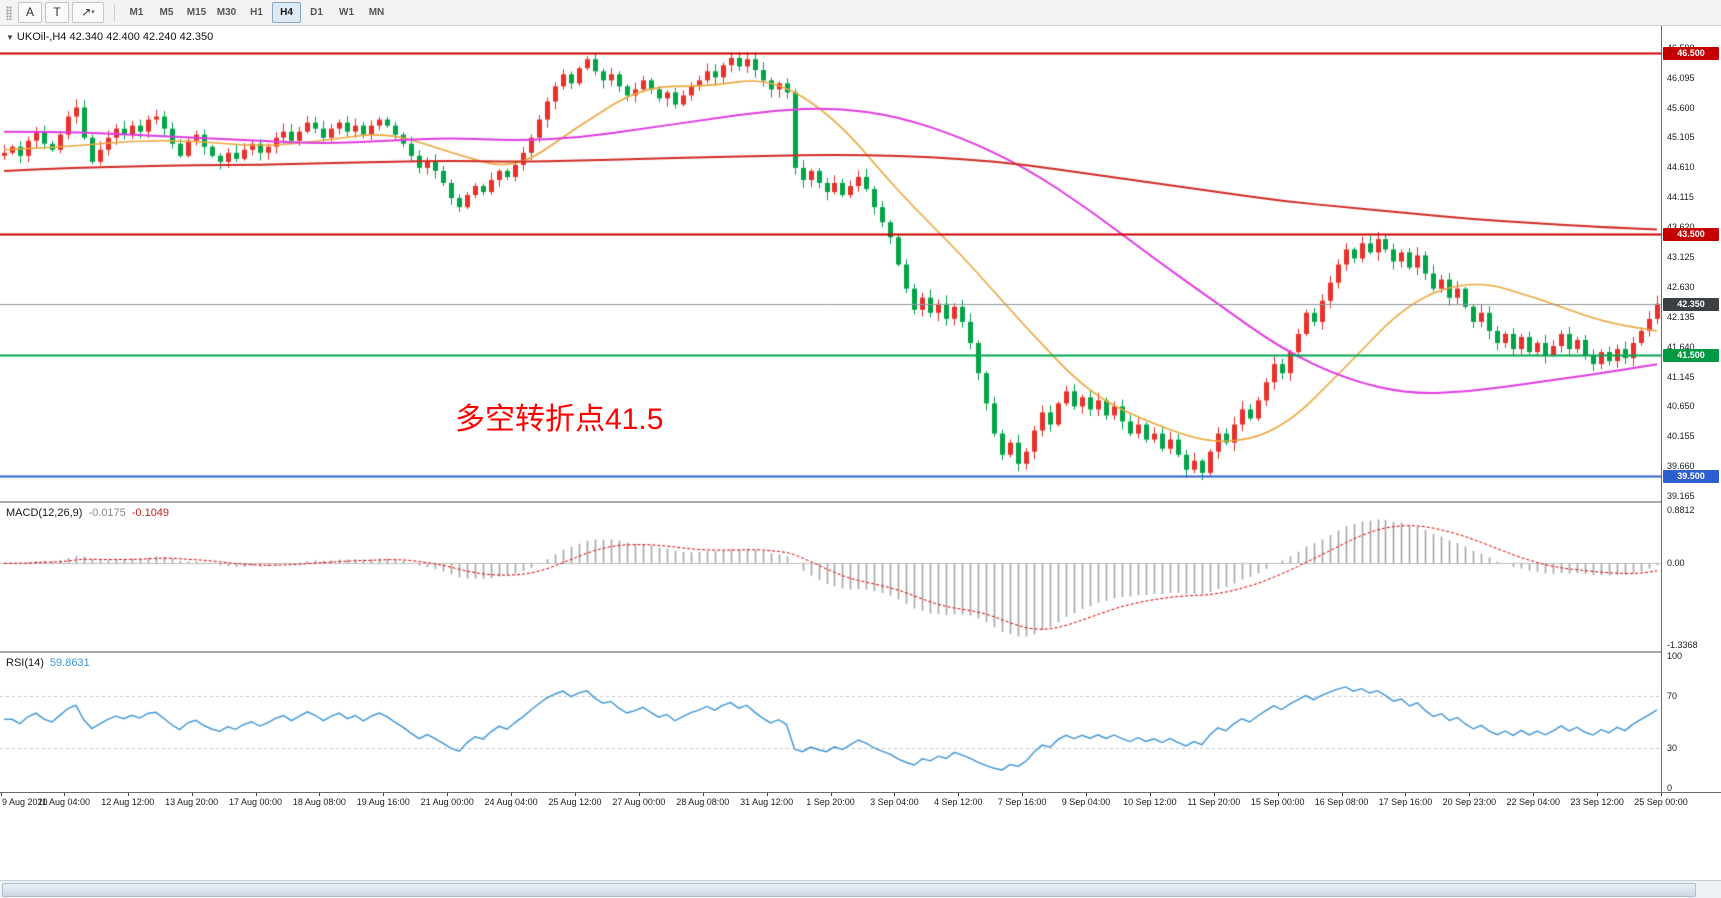 The image size is (1721, 898). I want to click on macd-tick-label: 0.00, so click(1676, 563).